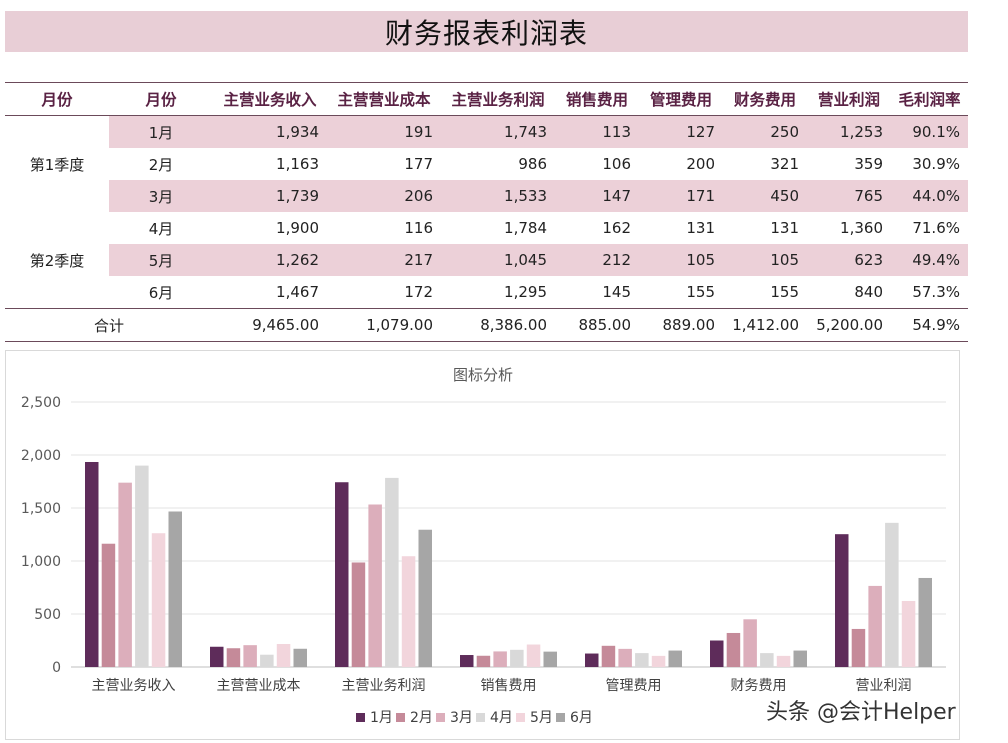  Describe the element at coordinates (929, 196) in the screenshot. I see `value-cell: 44.0%` at that location.